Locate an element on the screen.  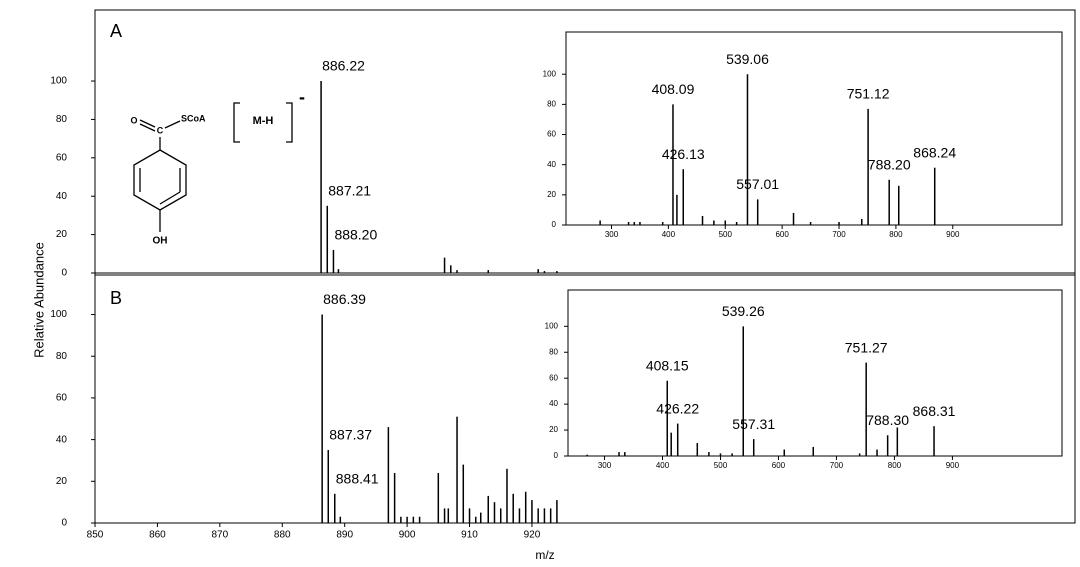
peak-label: 539.26 is located at coordinates (743, 311).